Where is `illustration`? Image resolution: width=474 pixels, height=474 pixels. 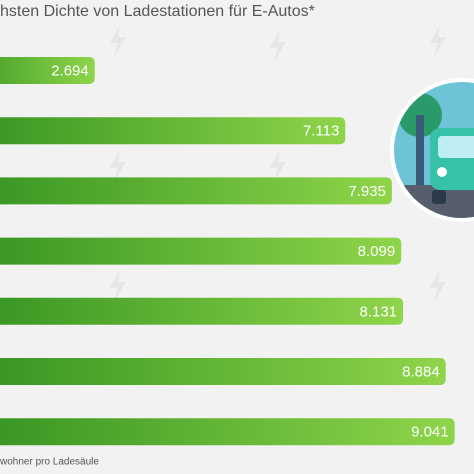
illustration is located at coordinates (432, 150).